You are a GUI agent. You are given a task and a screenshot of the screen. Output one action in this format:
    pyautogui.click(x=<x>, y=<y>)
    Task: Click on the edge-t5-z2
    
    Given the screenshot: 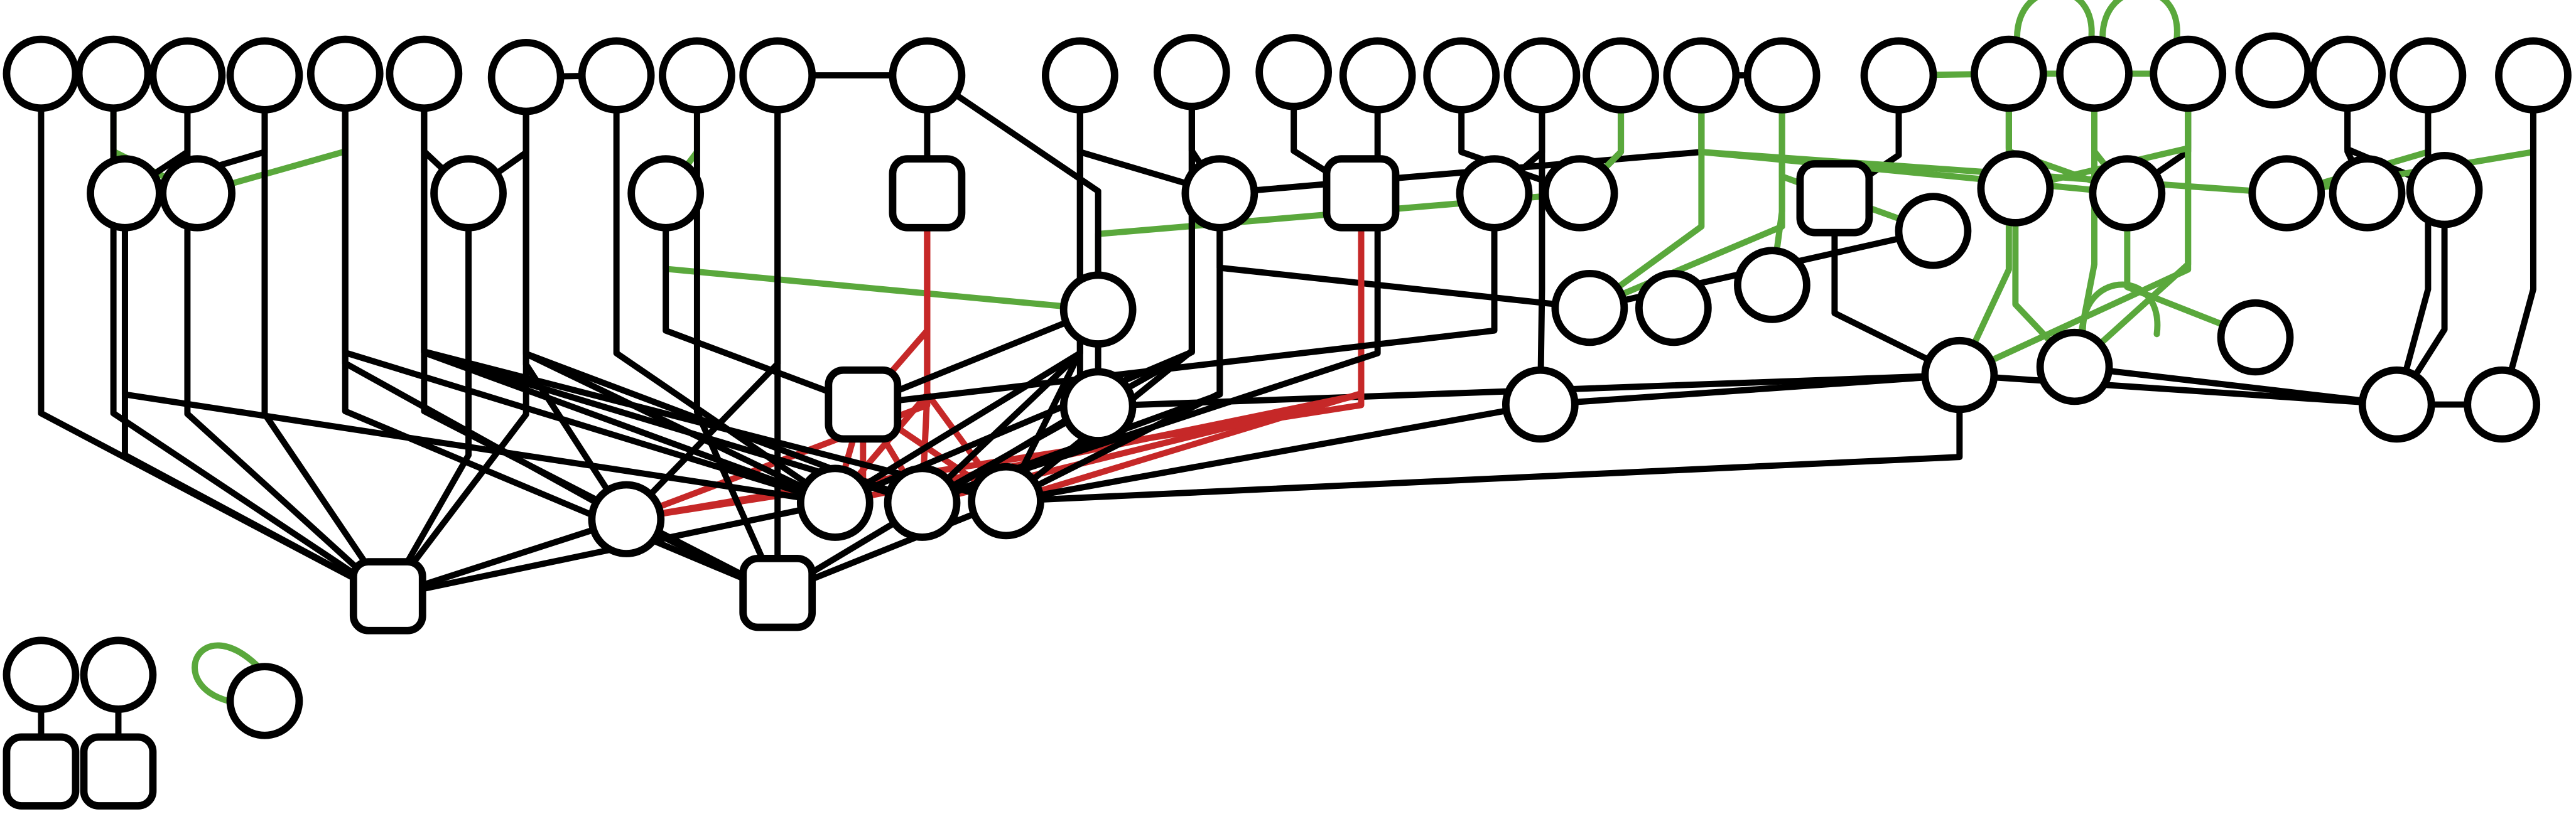 What is the action you would take?
    pyautogui.click(x=561, y=333)
    